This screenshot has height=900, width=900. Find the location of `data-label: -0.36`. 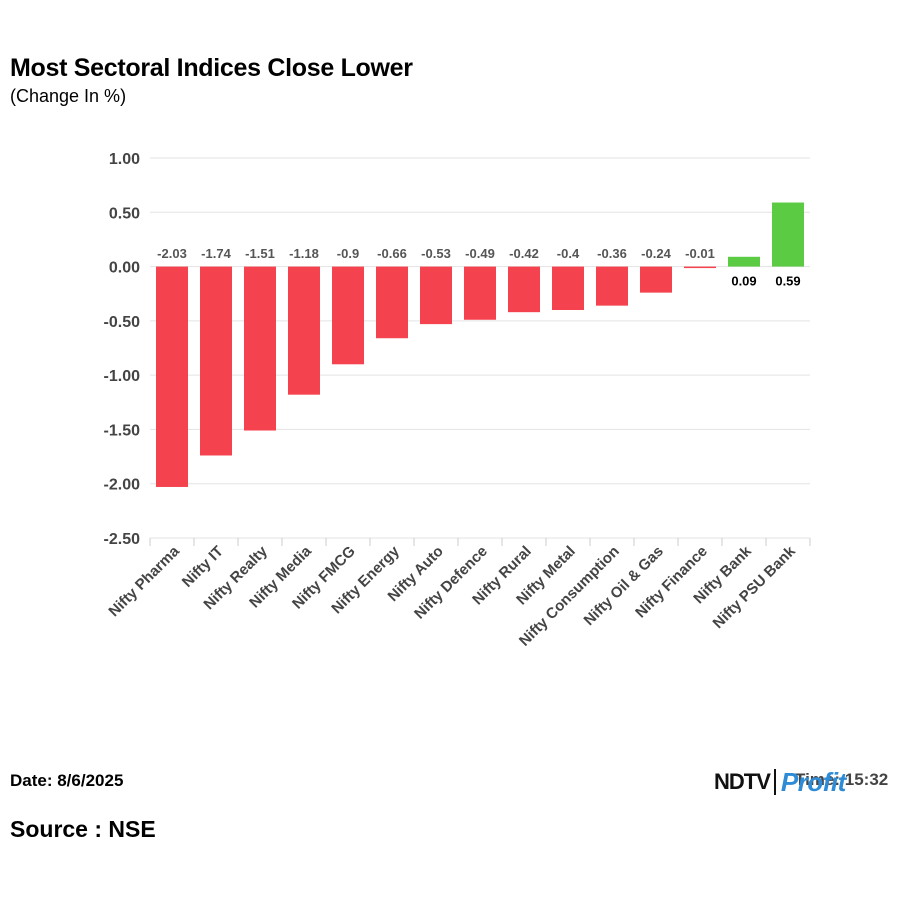

data-label: -0.36 is located at coordinates (612, 253).